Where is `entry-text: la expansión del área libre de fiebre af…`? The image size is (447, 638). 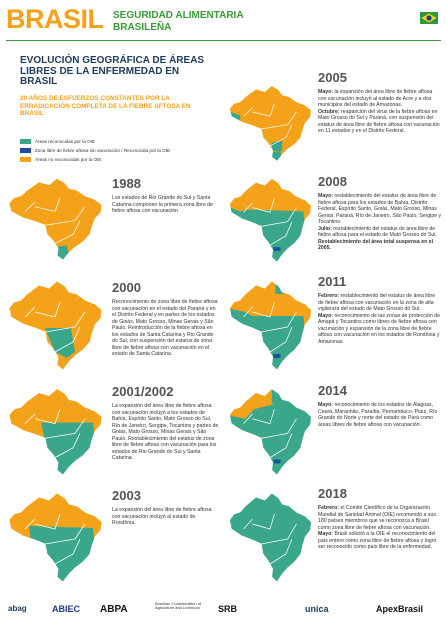
entry-text: la expansión del área libre de fiebre af… is located at coordinates (375, 98).